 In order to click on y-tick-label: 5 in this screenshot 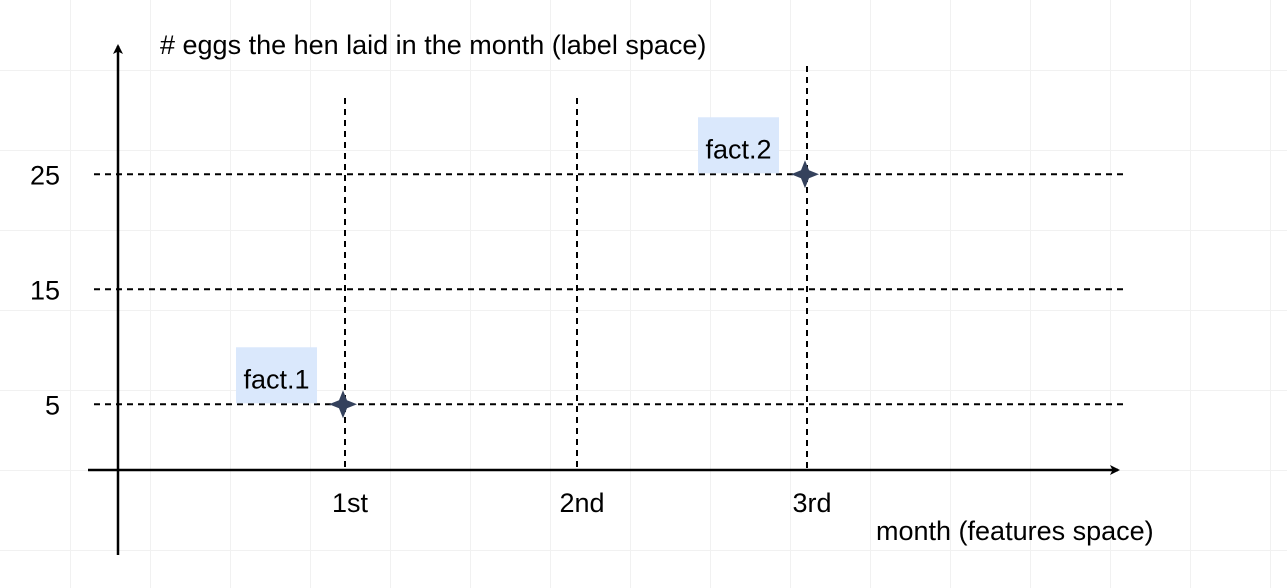, I will do `click(52, 405)`.